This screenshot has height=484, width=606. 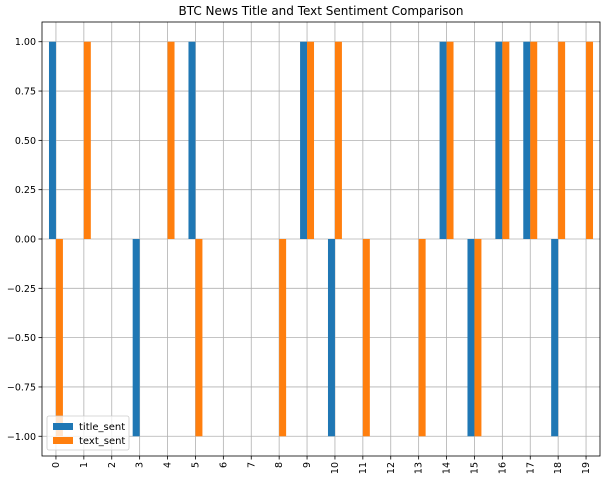 What do you see at coordinates (63, 440) in the screenshot?
I see `legend-swatch-text_sent` at bounding box center [63, 440].